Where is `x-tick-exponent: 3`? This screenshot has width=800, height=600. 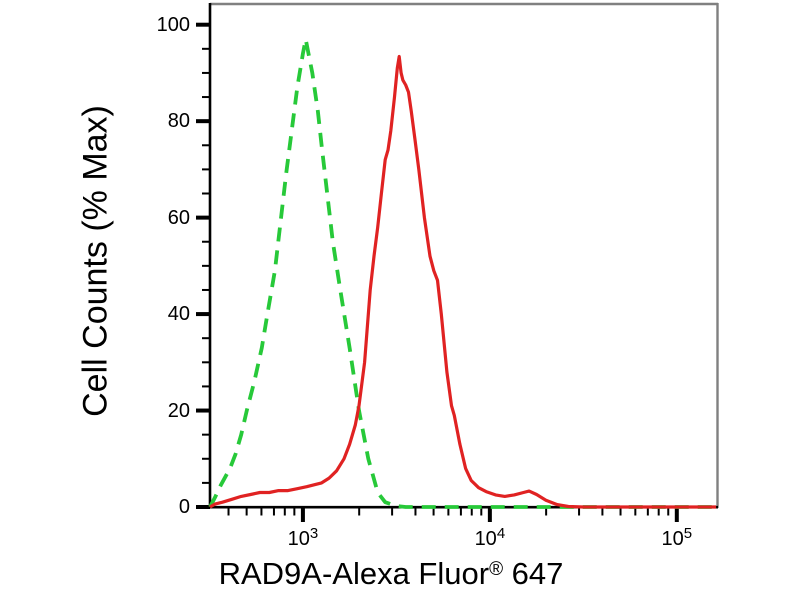 x-tick-exponent: 3 is located at coordinates (314, 533).